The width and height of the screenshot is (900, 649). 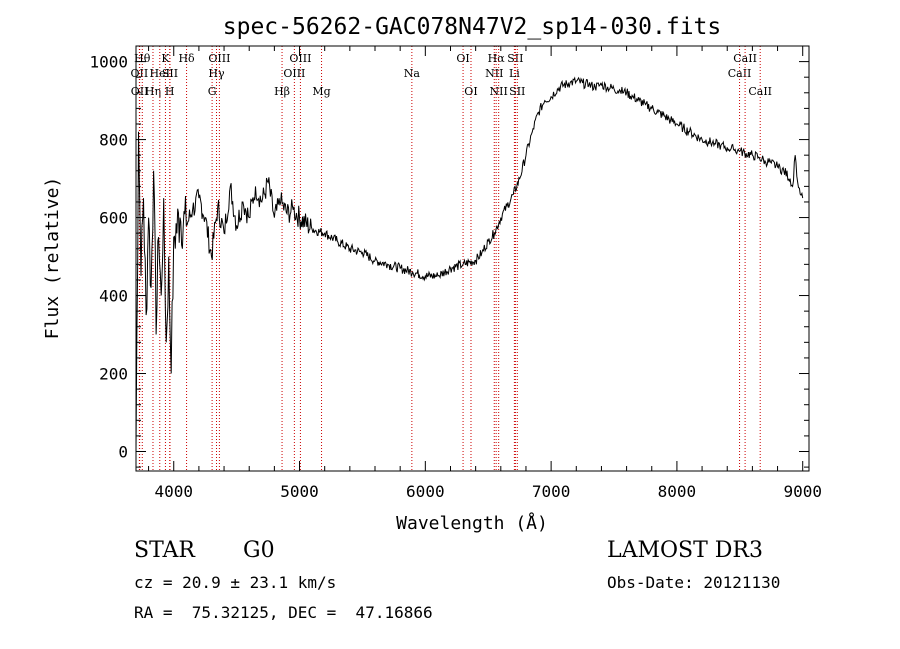 What do you see at coordinates (160, 73) in the screenshot?
I see `line-marker-label: HeI` at bounding box center [160, 73].